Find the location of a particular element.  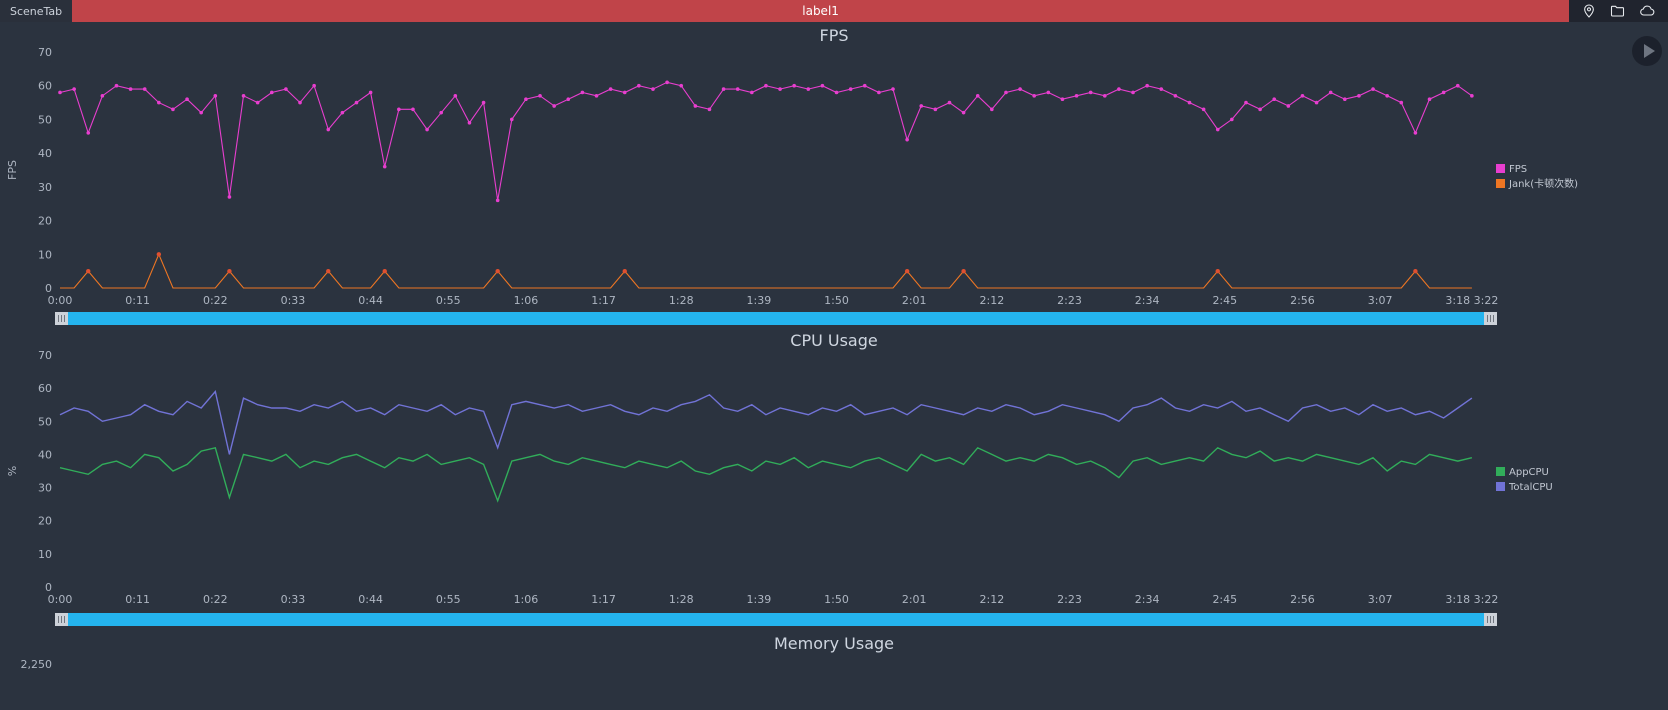

cpu-slider-handle-right is located at coordinates (1490, 619).